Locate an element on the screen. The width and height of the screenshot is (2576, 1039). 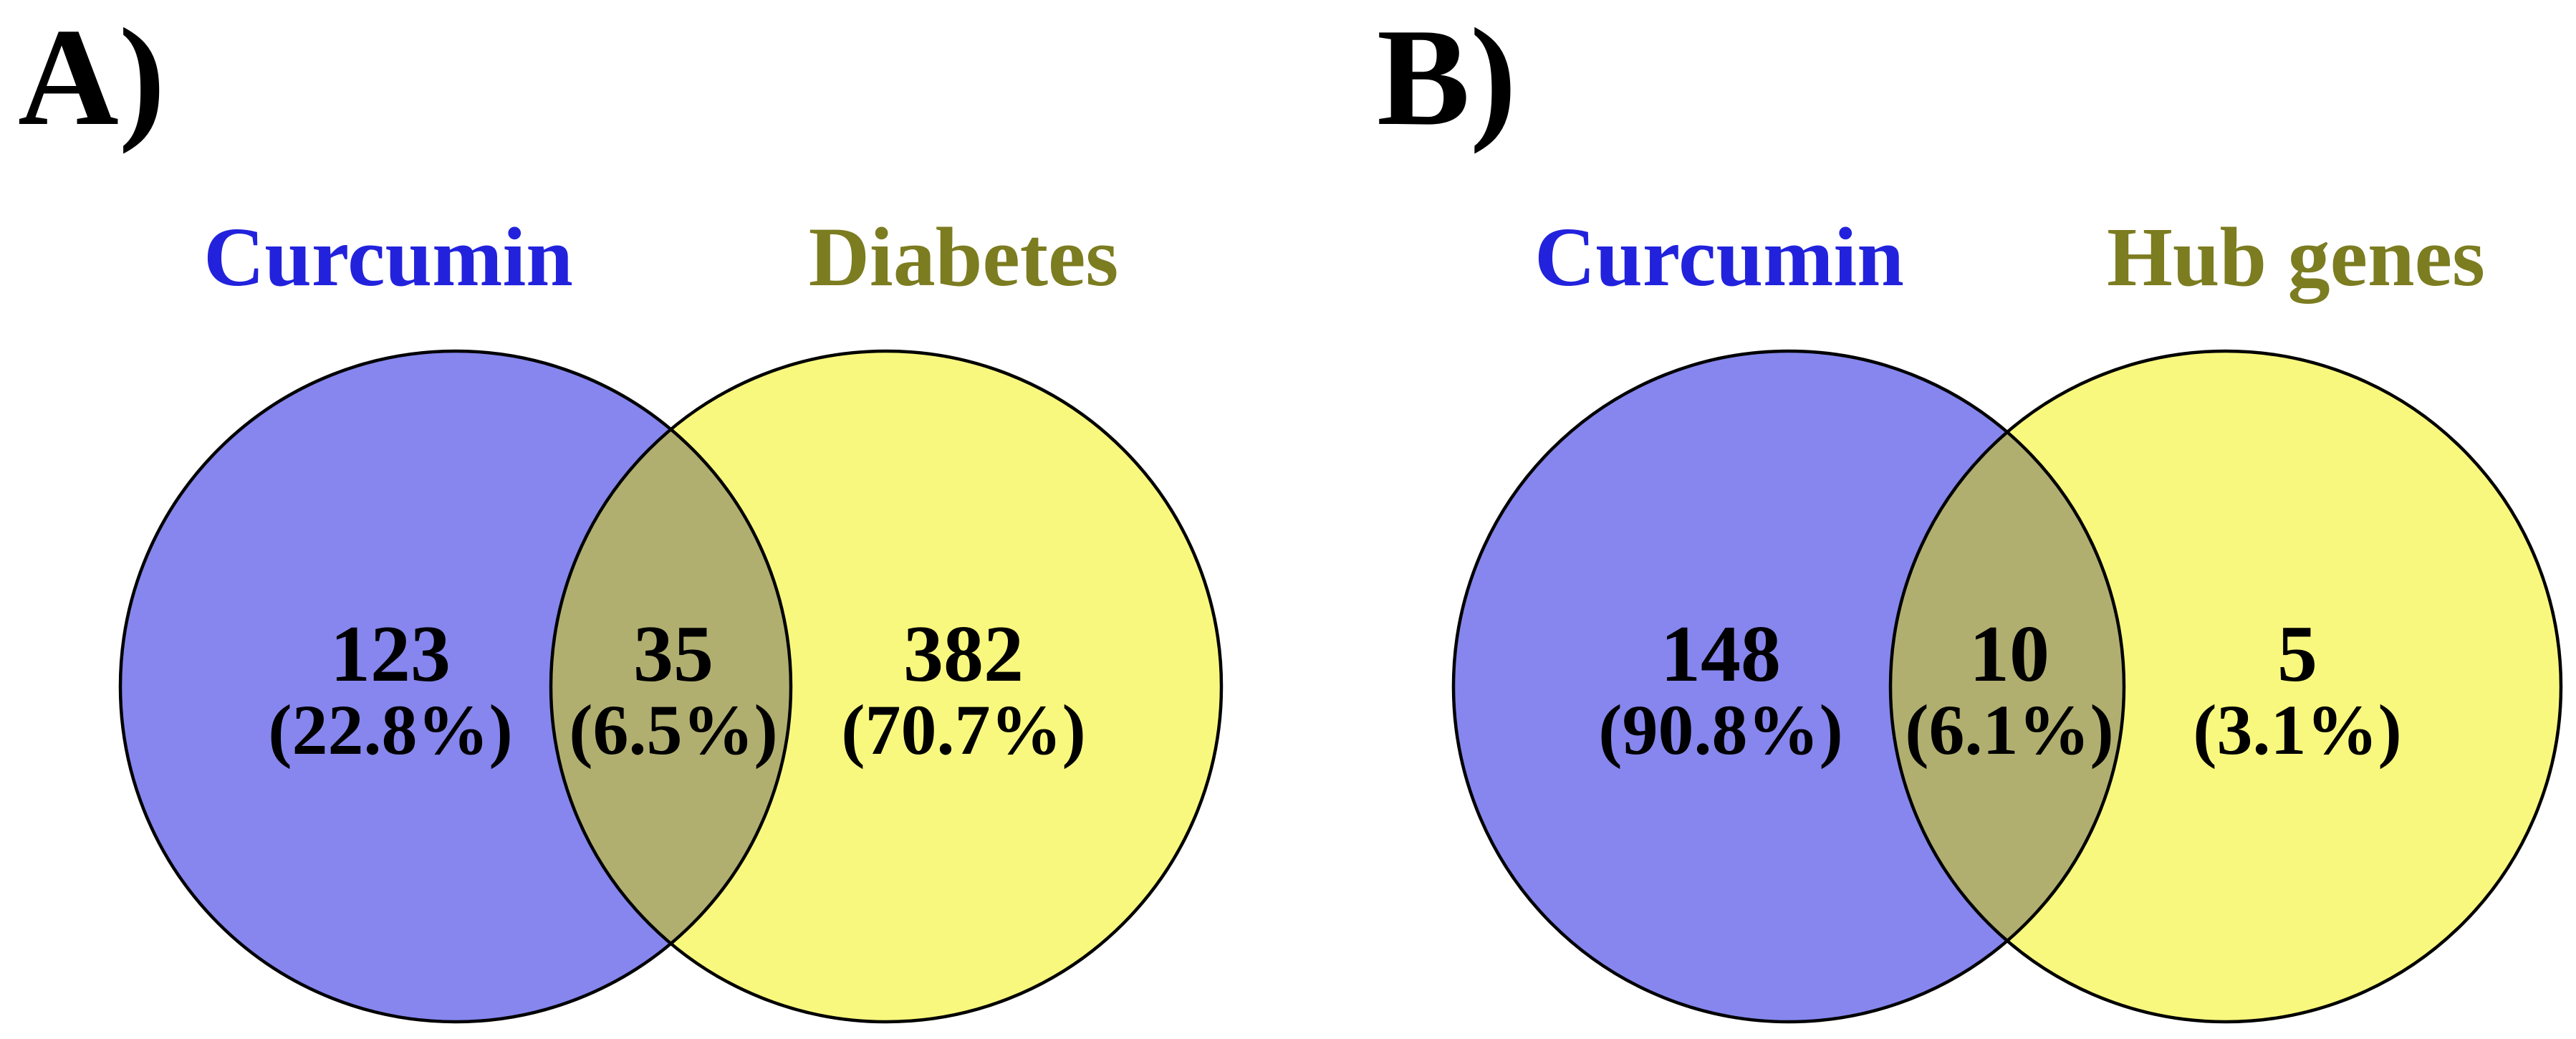
panel-b-overlap-region is located at coordinates (2007, 686).